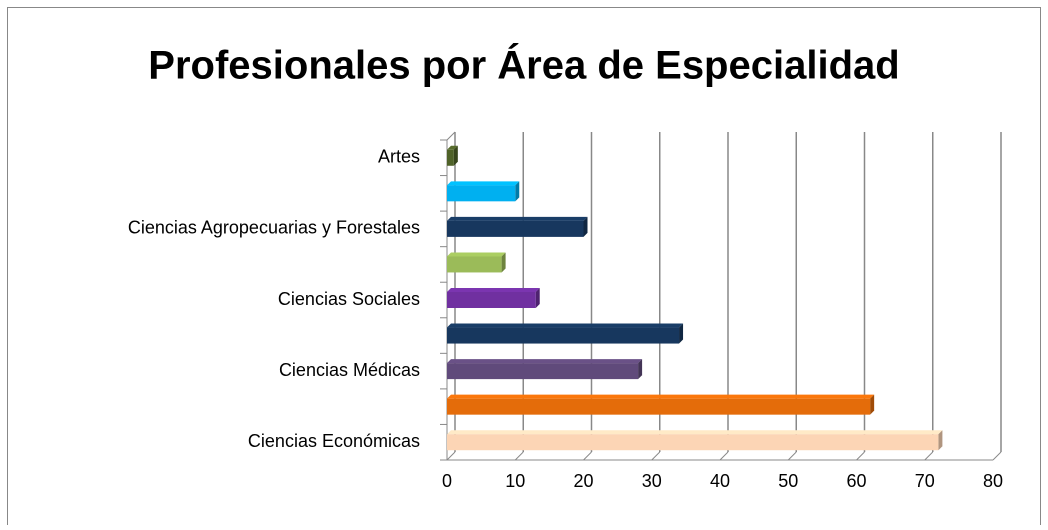 The image size is (1048, 530). What do you see at coordinates (720, 481) in the screenshot?
I see `x-tick-label: 40` at bounding box center [720, 481].